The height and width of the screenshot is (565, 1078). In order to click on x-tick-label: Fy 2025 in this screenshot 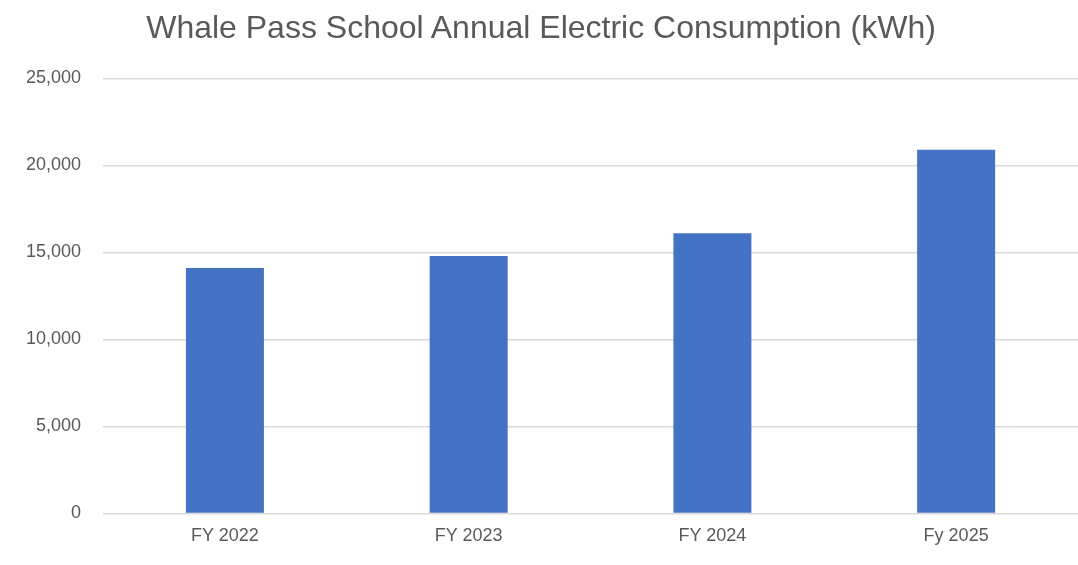, I will do `click(956, 535)`.